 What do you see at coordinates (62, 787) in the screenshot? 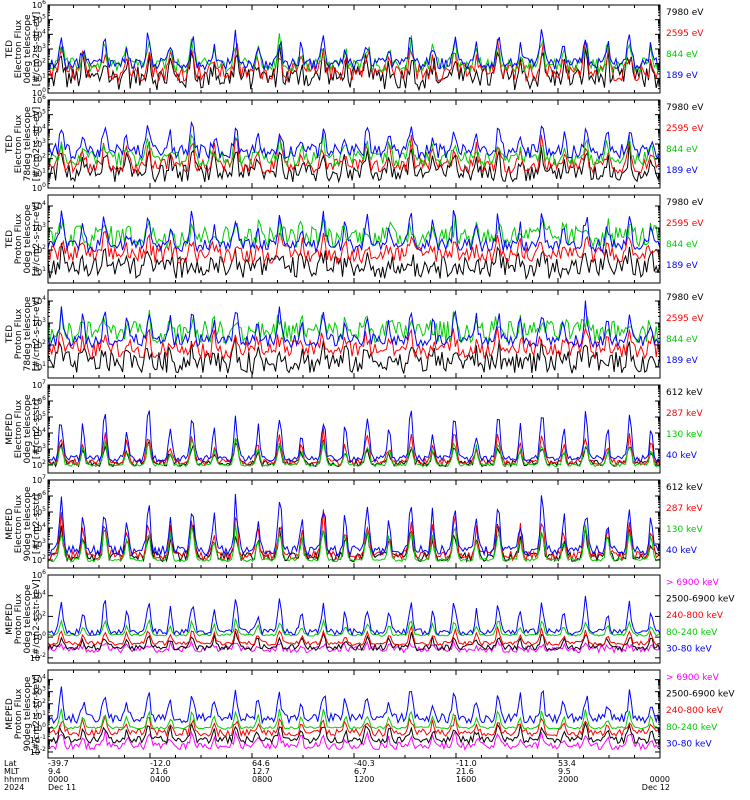
I see `x-tick-label: Dec 11` at bounding box center [62, 787].